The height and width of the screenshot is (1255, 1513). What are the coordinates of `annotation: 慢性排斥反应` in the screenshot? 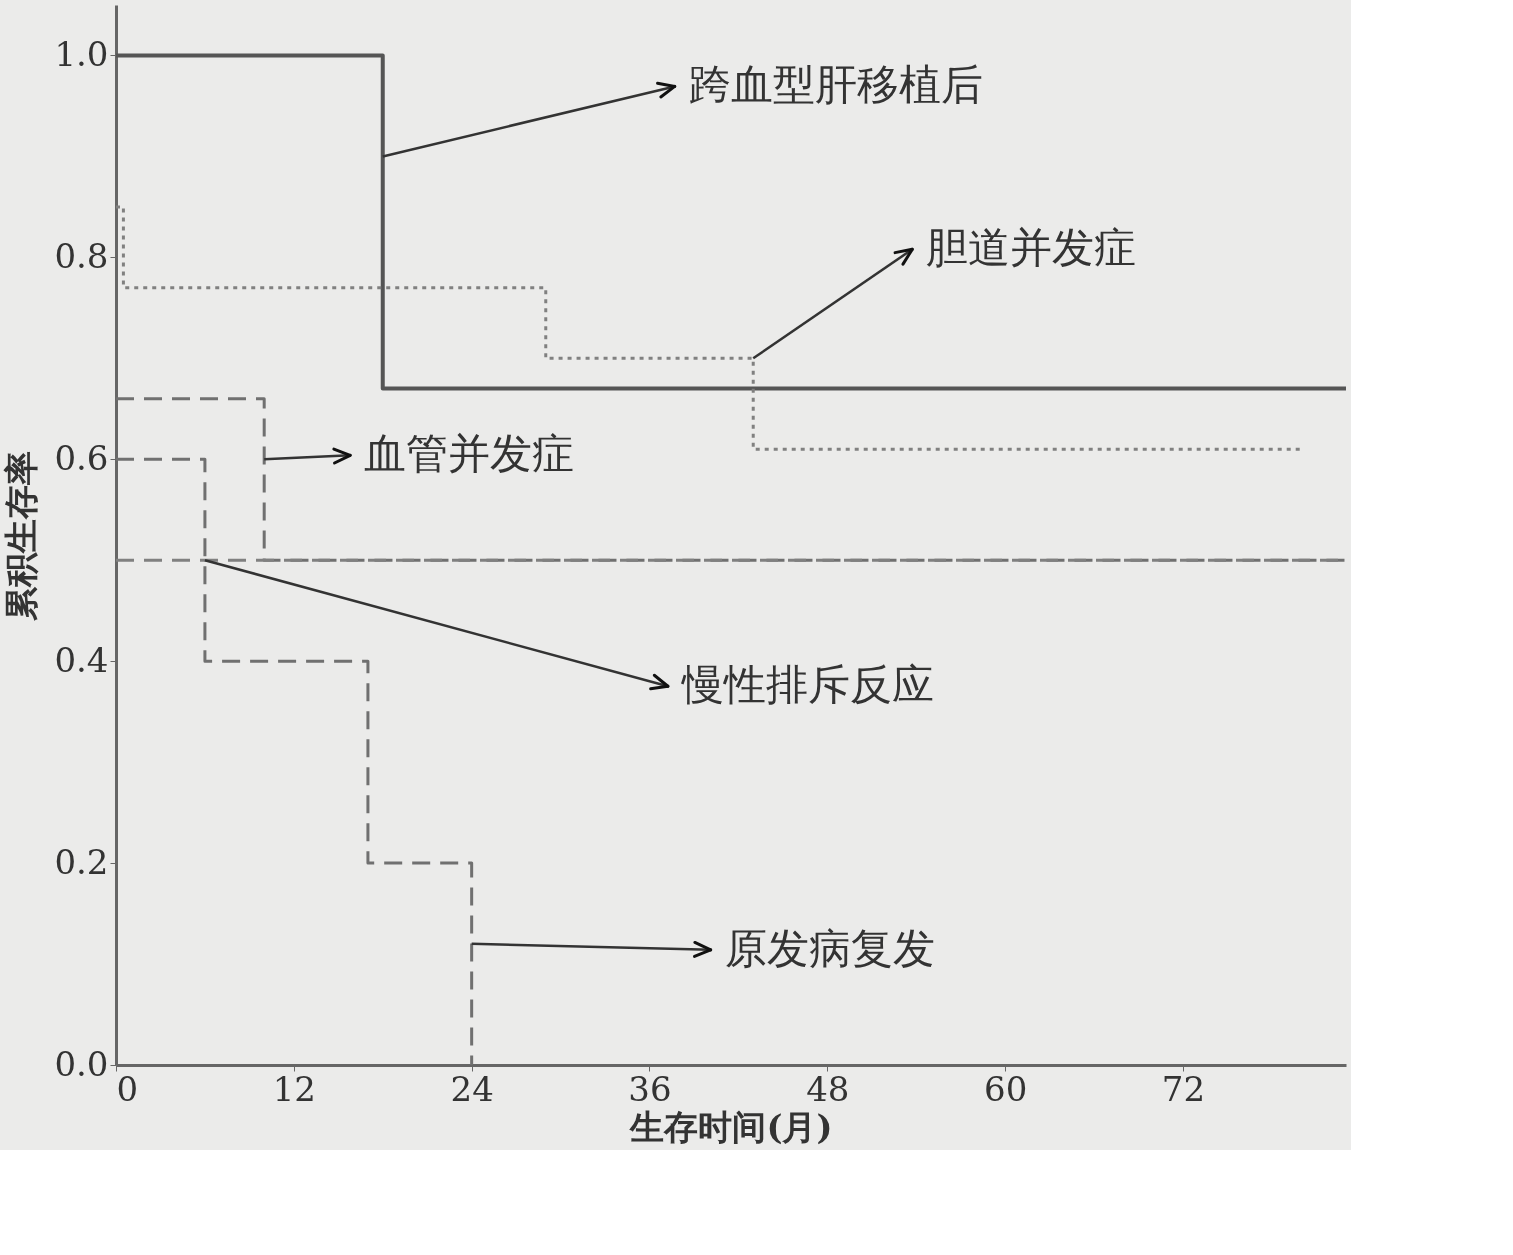 It's located at (807, 685).